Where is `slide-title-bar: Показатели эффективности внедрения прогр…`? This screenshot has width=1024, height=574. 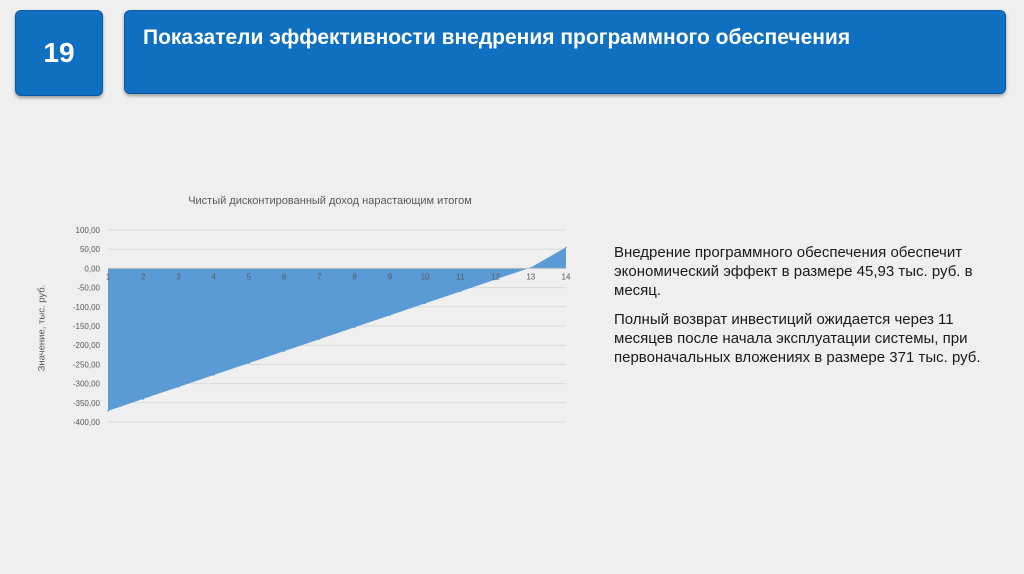 slide-title-bar: Показатели эффективности внедрения прогр… is located at coordinates (565, 52).